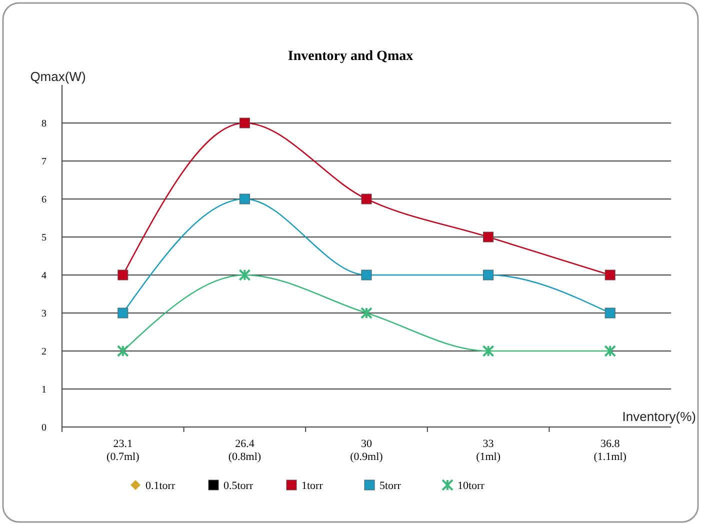  What do you see at coordinates (123, 450) in the screenshot?
I see `x-tick-label: 23.1 (0.7ml)` at bounding box center [123, 450].